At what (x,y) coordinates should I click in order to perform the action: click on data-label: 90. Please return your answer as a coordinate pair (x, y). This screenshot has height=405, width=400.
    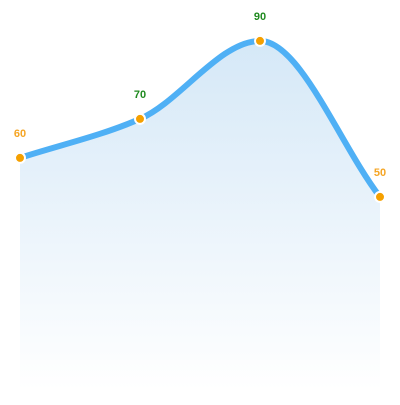
    Looking at the image, I should click on (260, 17).